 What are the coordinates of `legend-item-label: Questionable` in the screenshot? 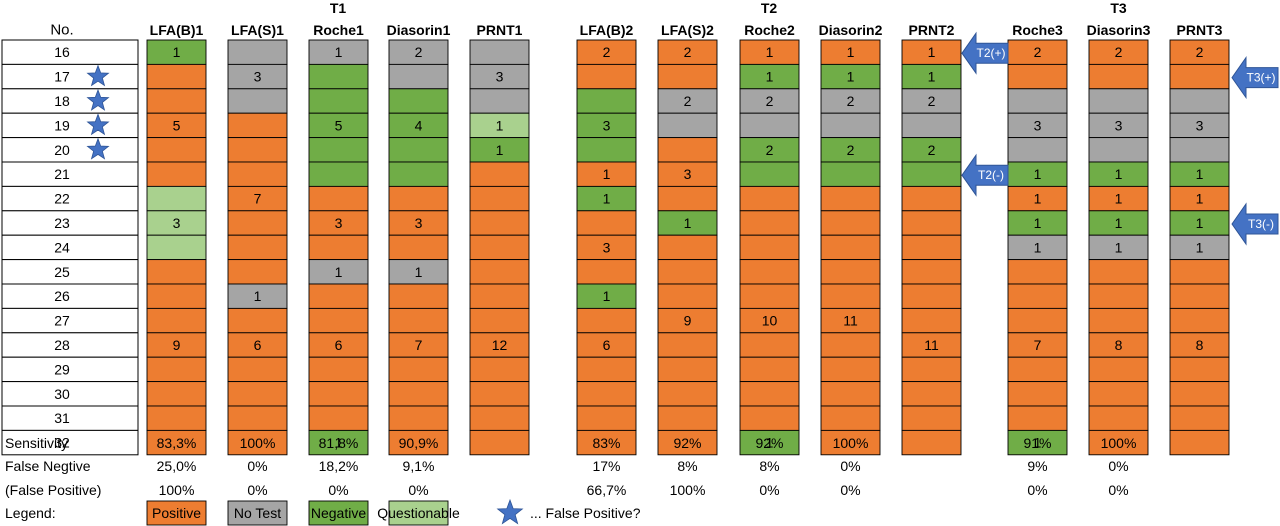 It's located at (418, 513).